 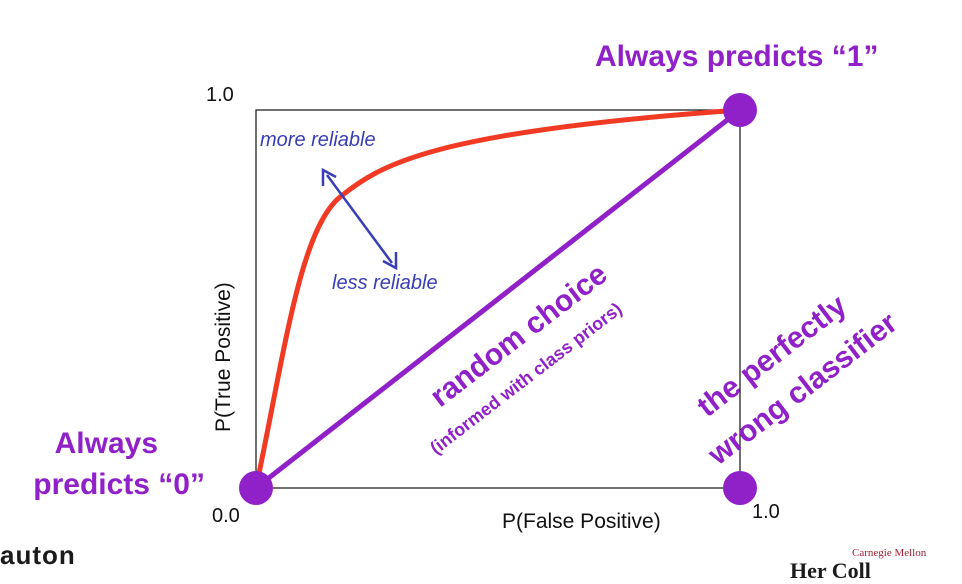 I want to click on reliability-arrow, so click(x=359, y=219).